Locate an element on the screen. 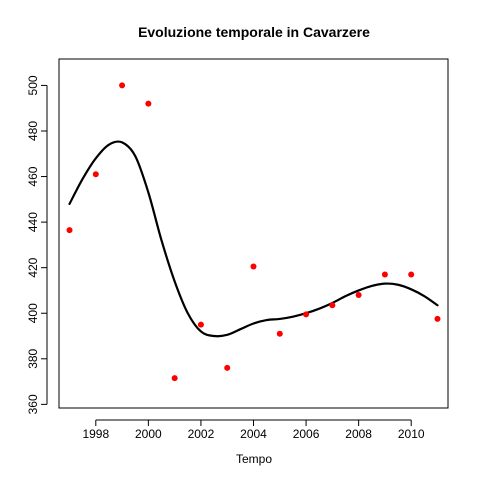  y-tick-label: 400 is located at coordinates (33, 313).